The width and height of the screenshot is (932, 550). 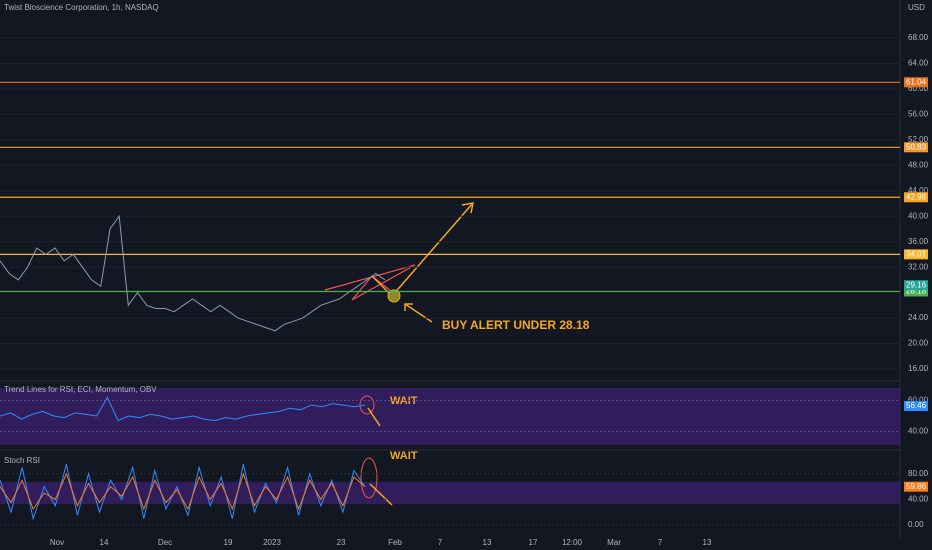 What do you see at coordinates (450, 493) in the screenshot?
I see `stoch-band` at bounding box center [450, 493].